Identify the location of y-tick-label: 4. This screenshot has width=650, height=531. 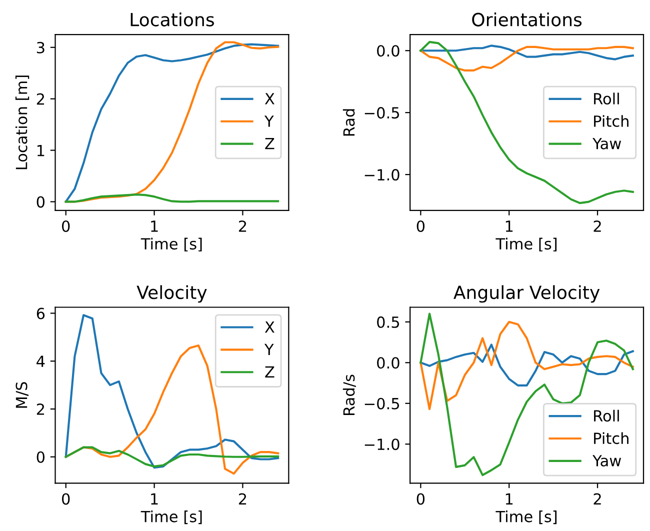
(40, 361).